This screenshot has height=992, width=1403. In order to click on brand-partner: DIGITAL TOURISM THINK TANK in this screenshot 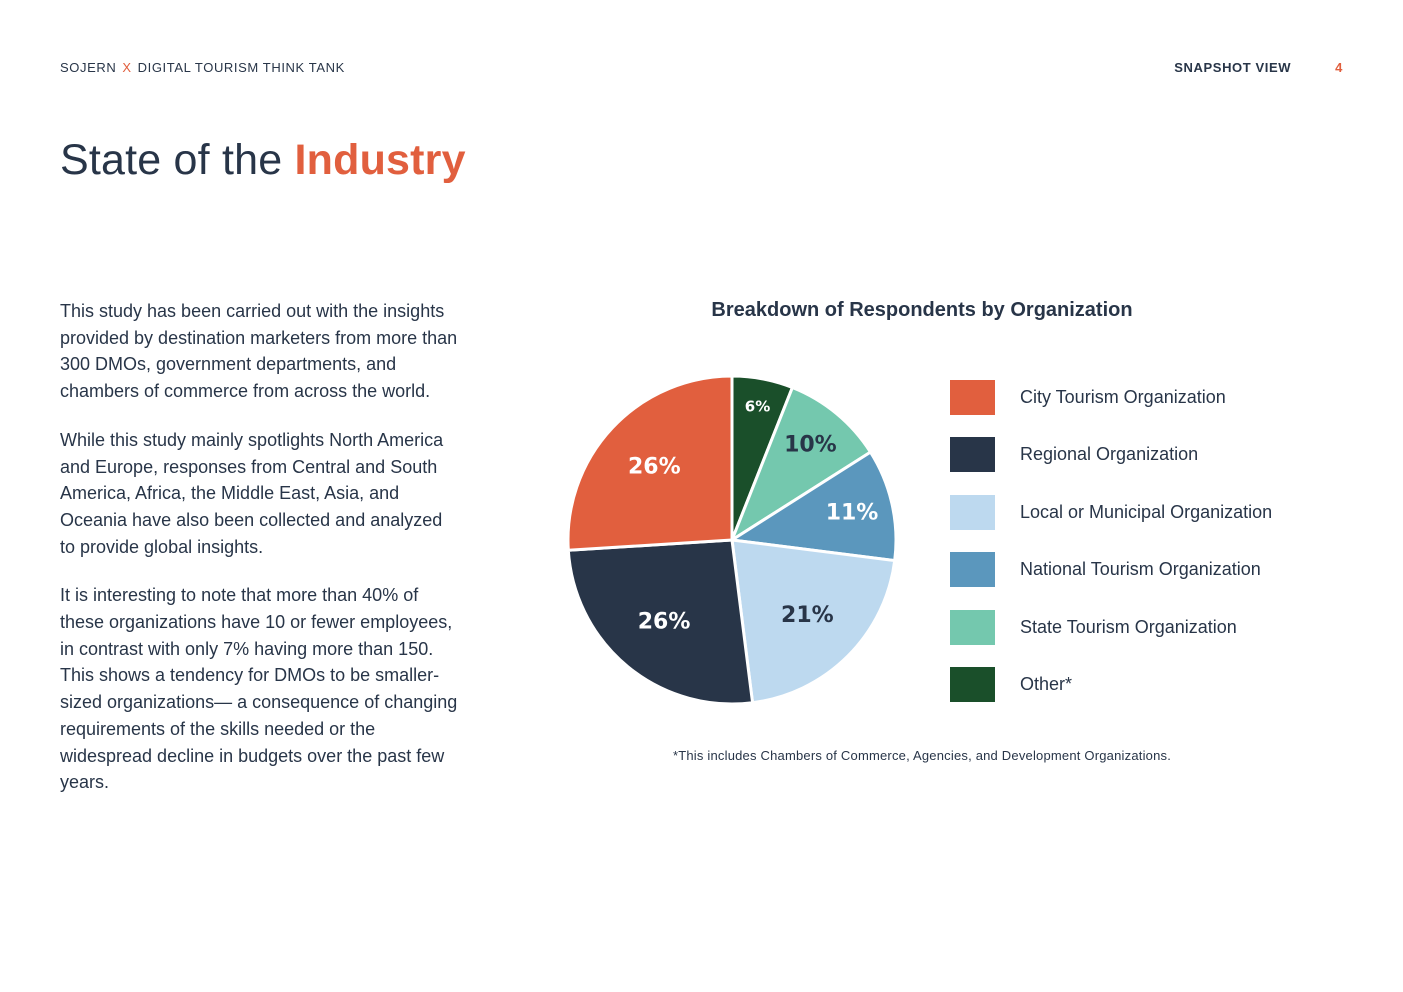, I will do `click(241, 67)`.